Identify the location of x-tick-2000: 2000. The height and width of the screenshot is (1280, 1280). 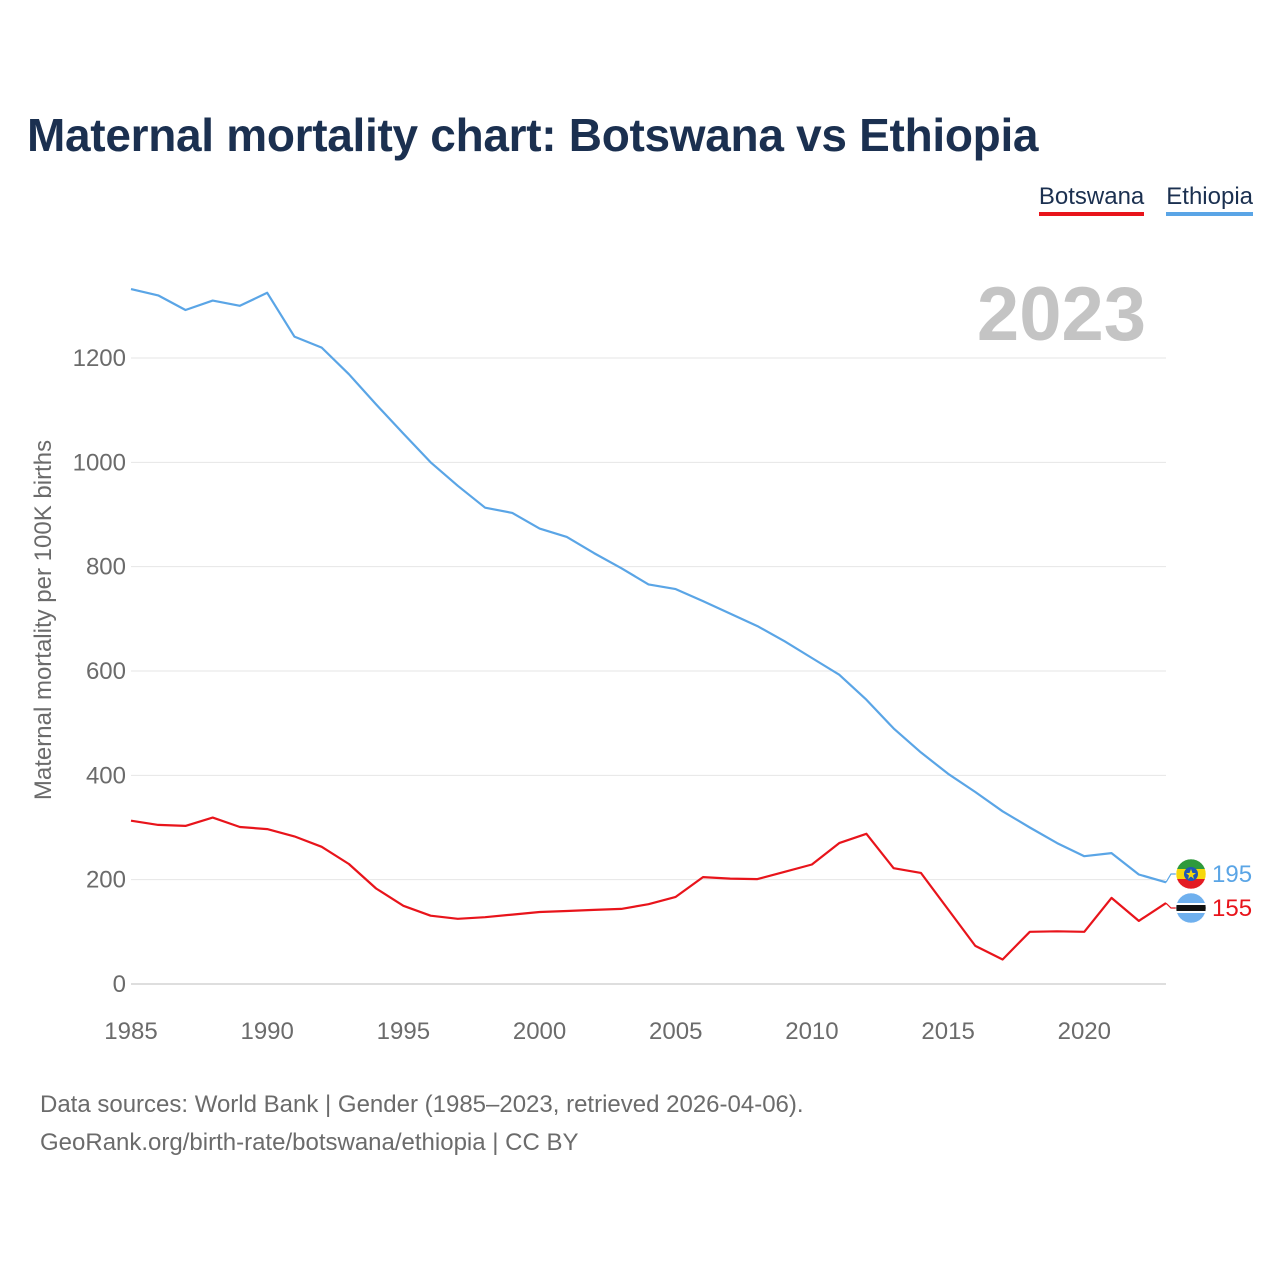
(539, 1031).